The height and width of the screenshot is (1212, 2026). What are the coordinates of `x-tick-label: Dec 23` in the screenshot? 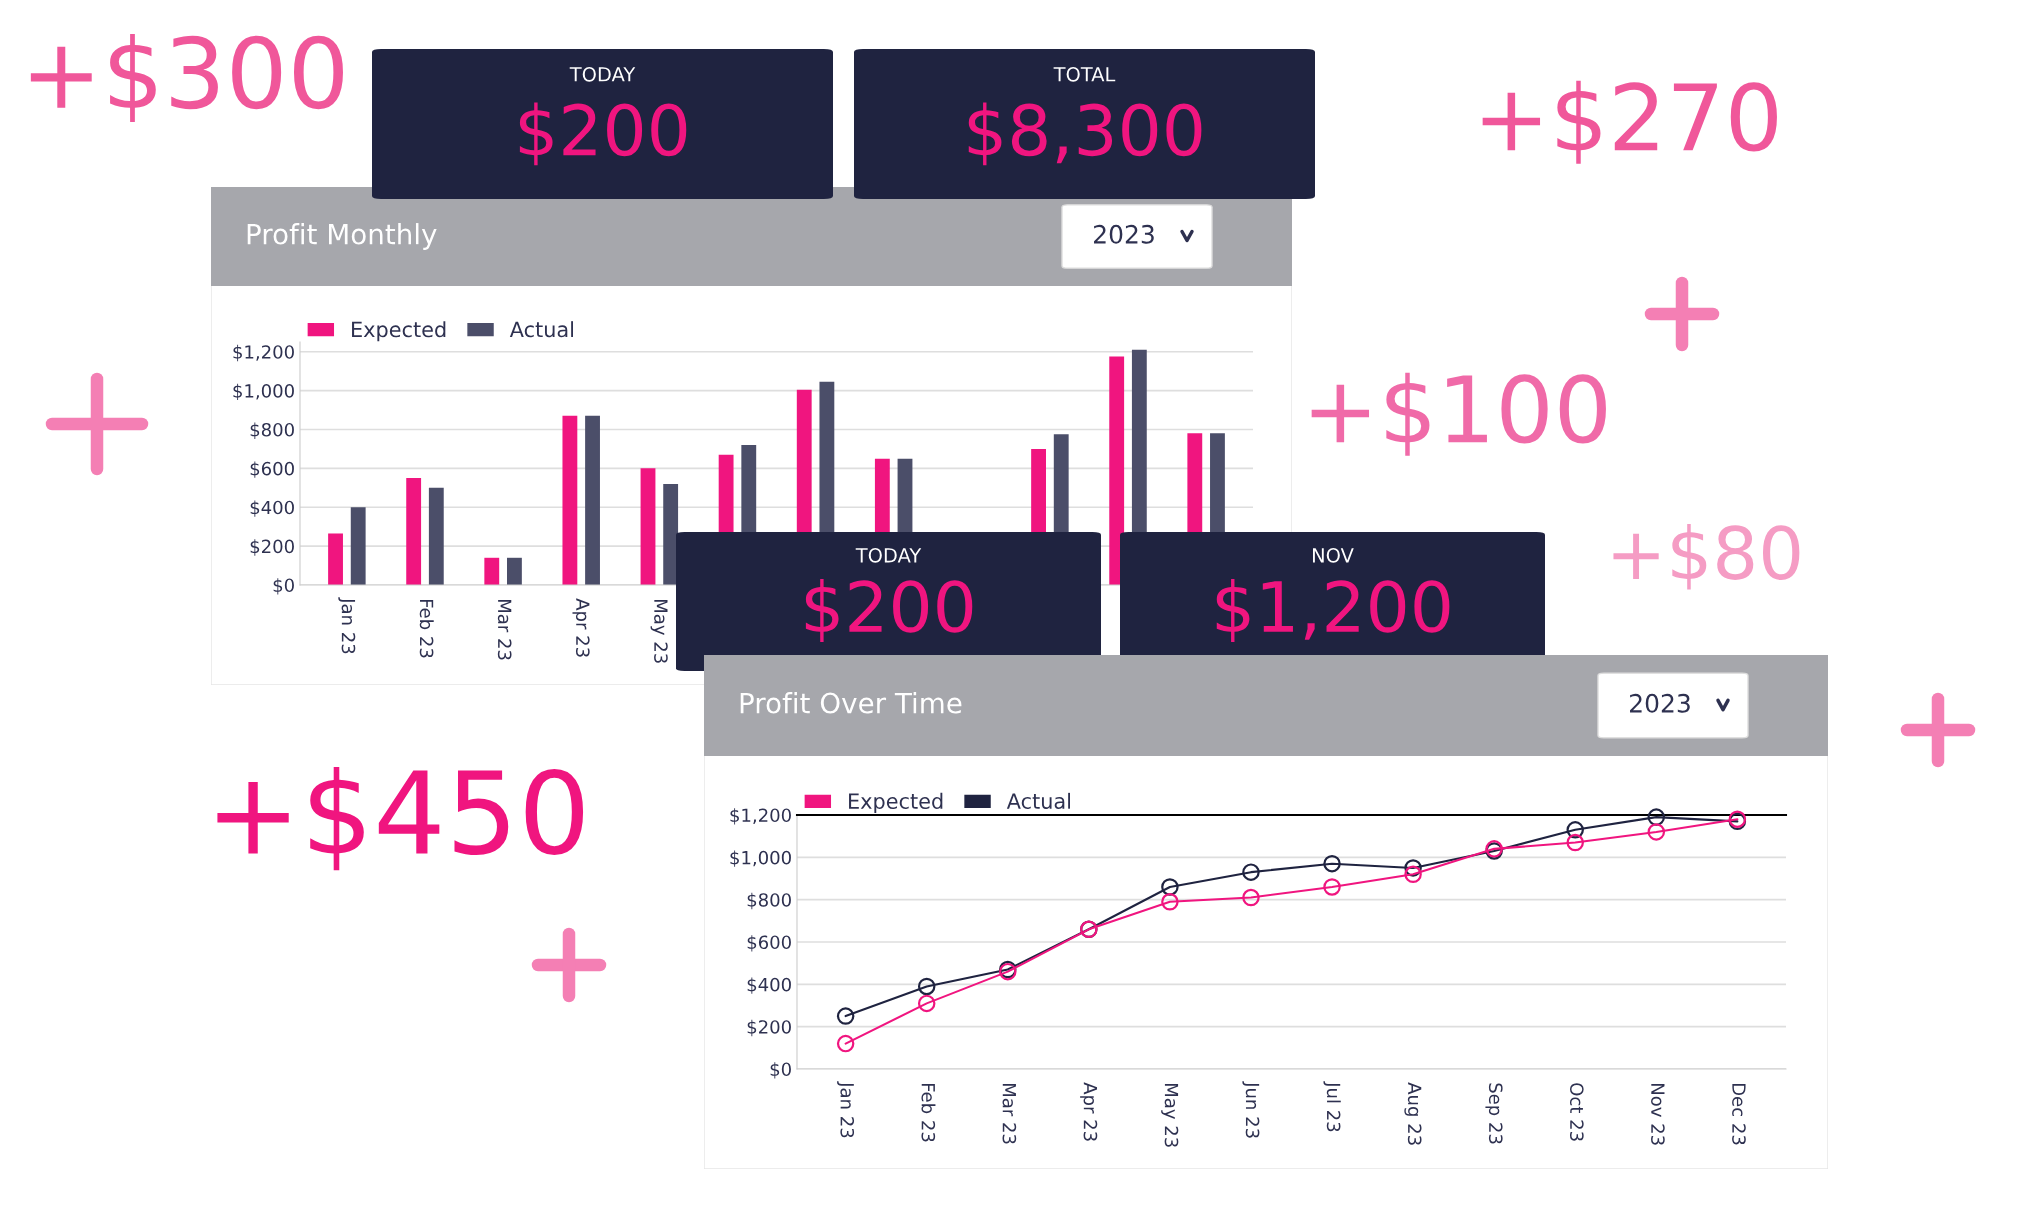 It's located at (1739, 1114).